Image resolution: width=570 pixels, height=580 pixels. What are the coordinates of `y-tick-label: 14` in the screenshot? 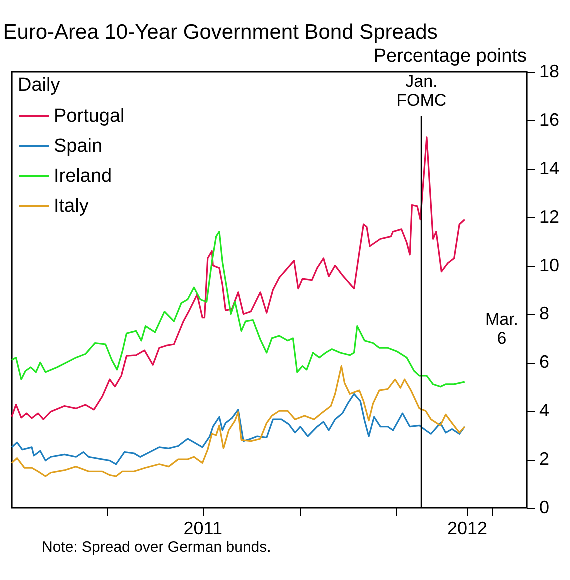 It's located at (550, 168).